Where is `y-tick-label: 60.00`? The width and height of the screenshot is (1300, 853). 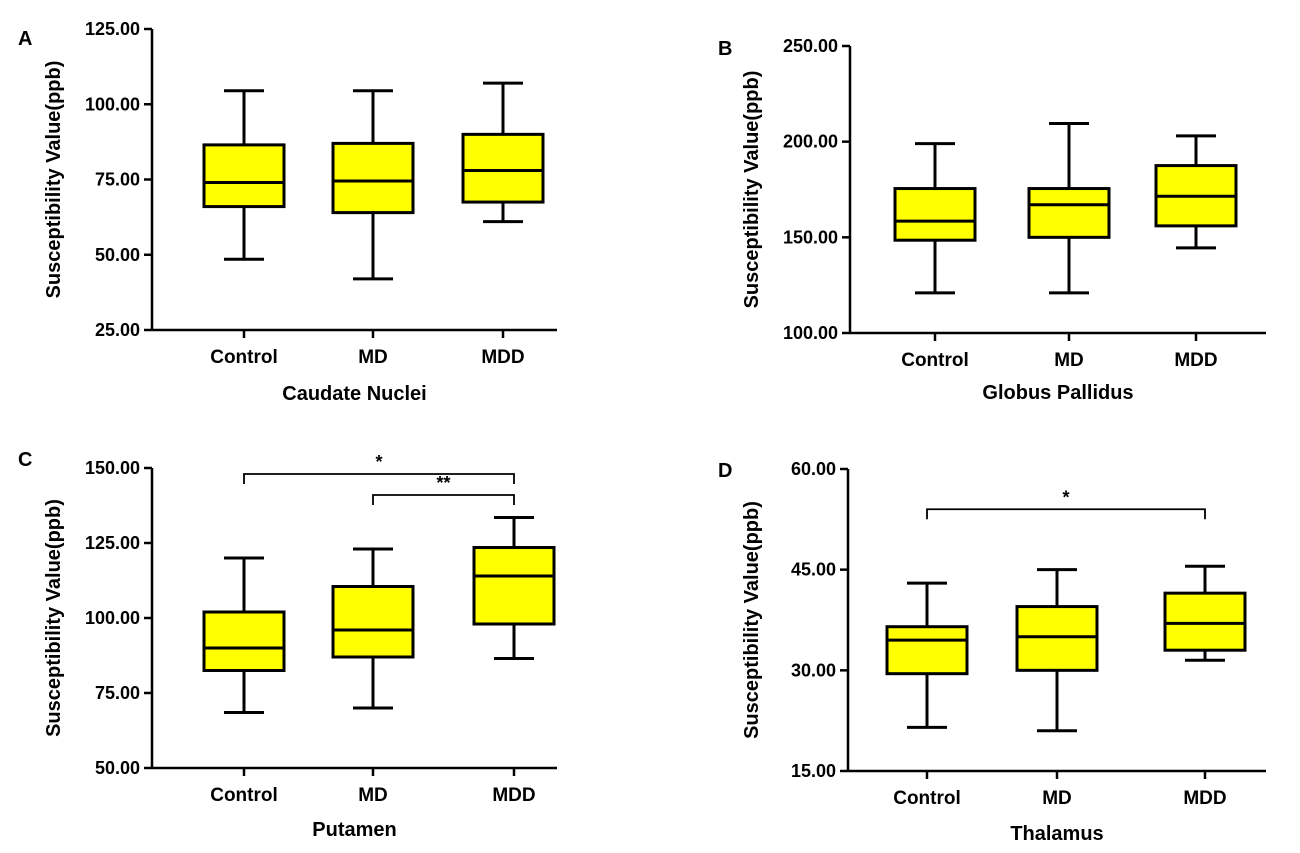 y-tick-label: 60.00 is located at coordinates (813, 469).